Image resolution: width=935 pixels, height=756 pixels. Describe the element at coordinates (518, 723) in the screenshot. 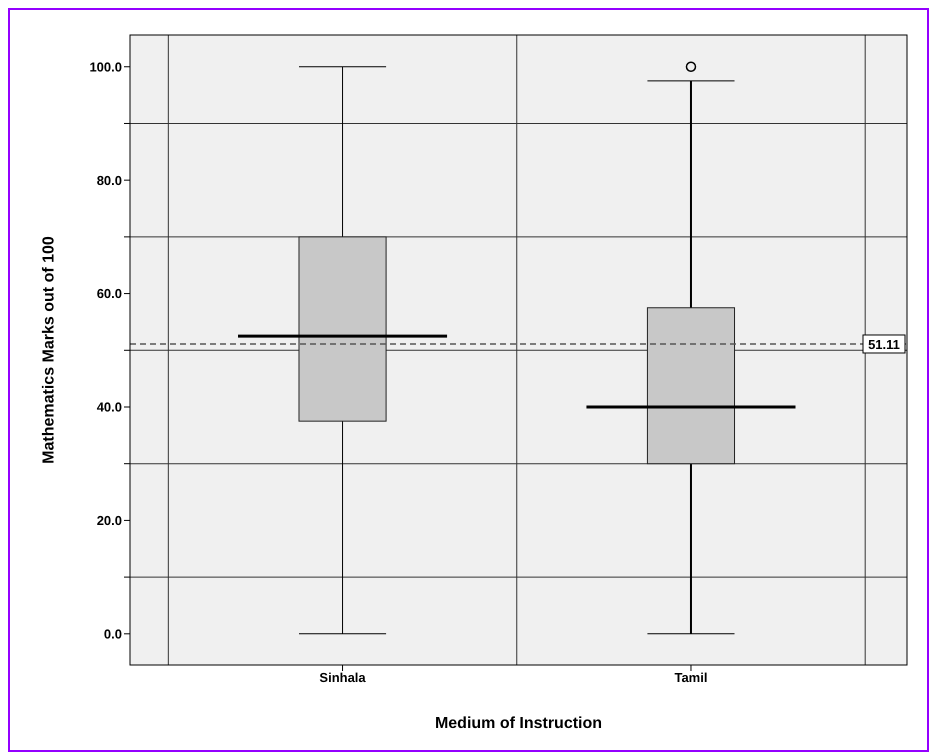

I see `x-axis-title: Medium of Instruction` at that location.